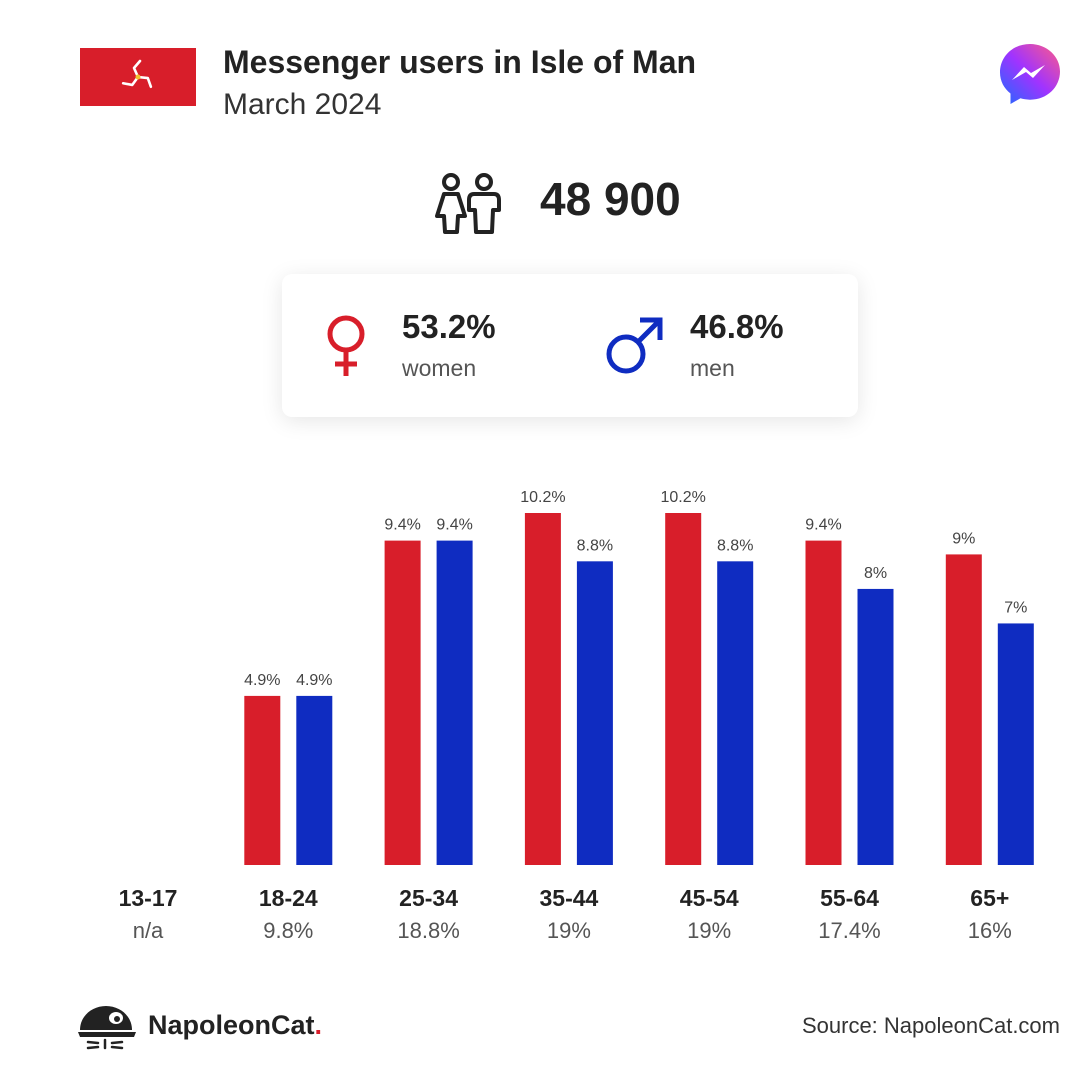 Image resolution: width=1080 pixels, height=1080 pixels. What do you see at coordinates (148, 898) in the screenshot?
I see `age-category-label: 13-17` at bounding box center [148, 898].